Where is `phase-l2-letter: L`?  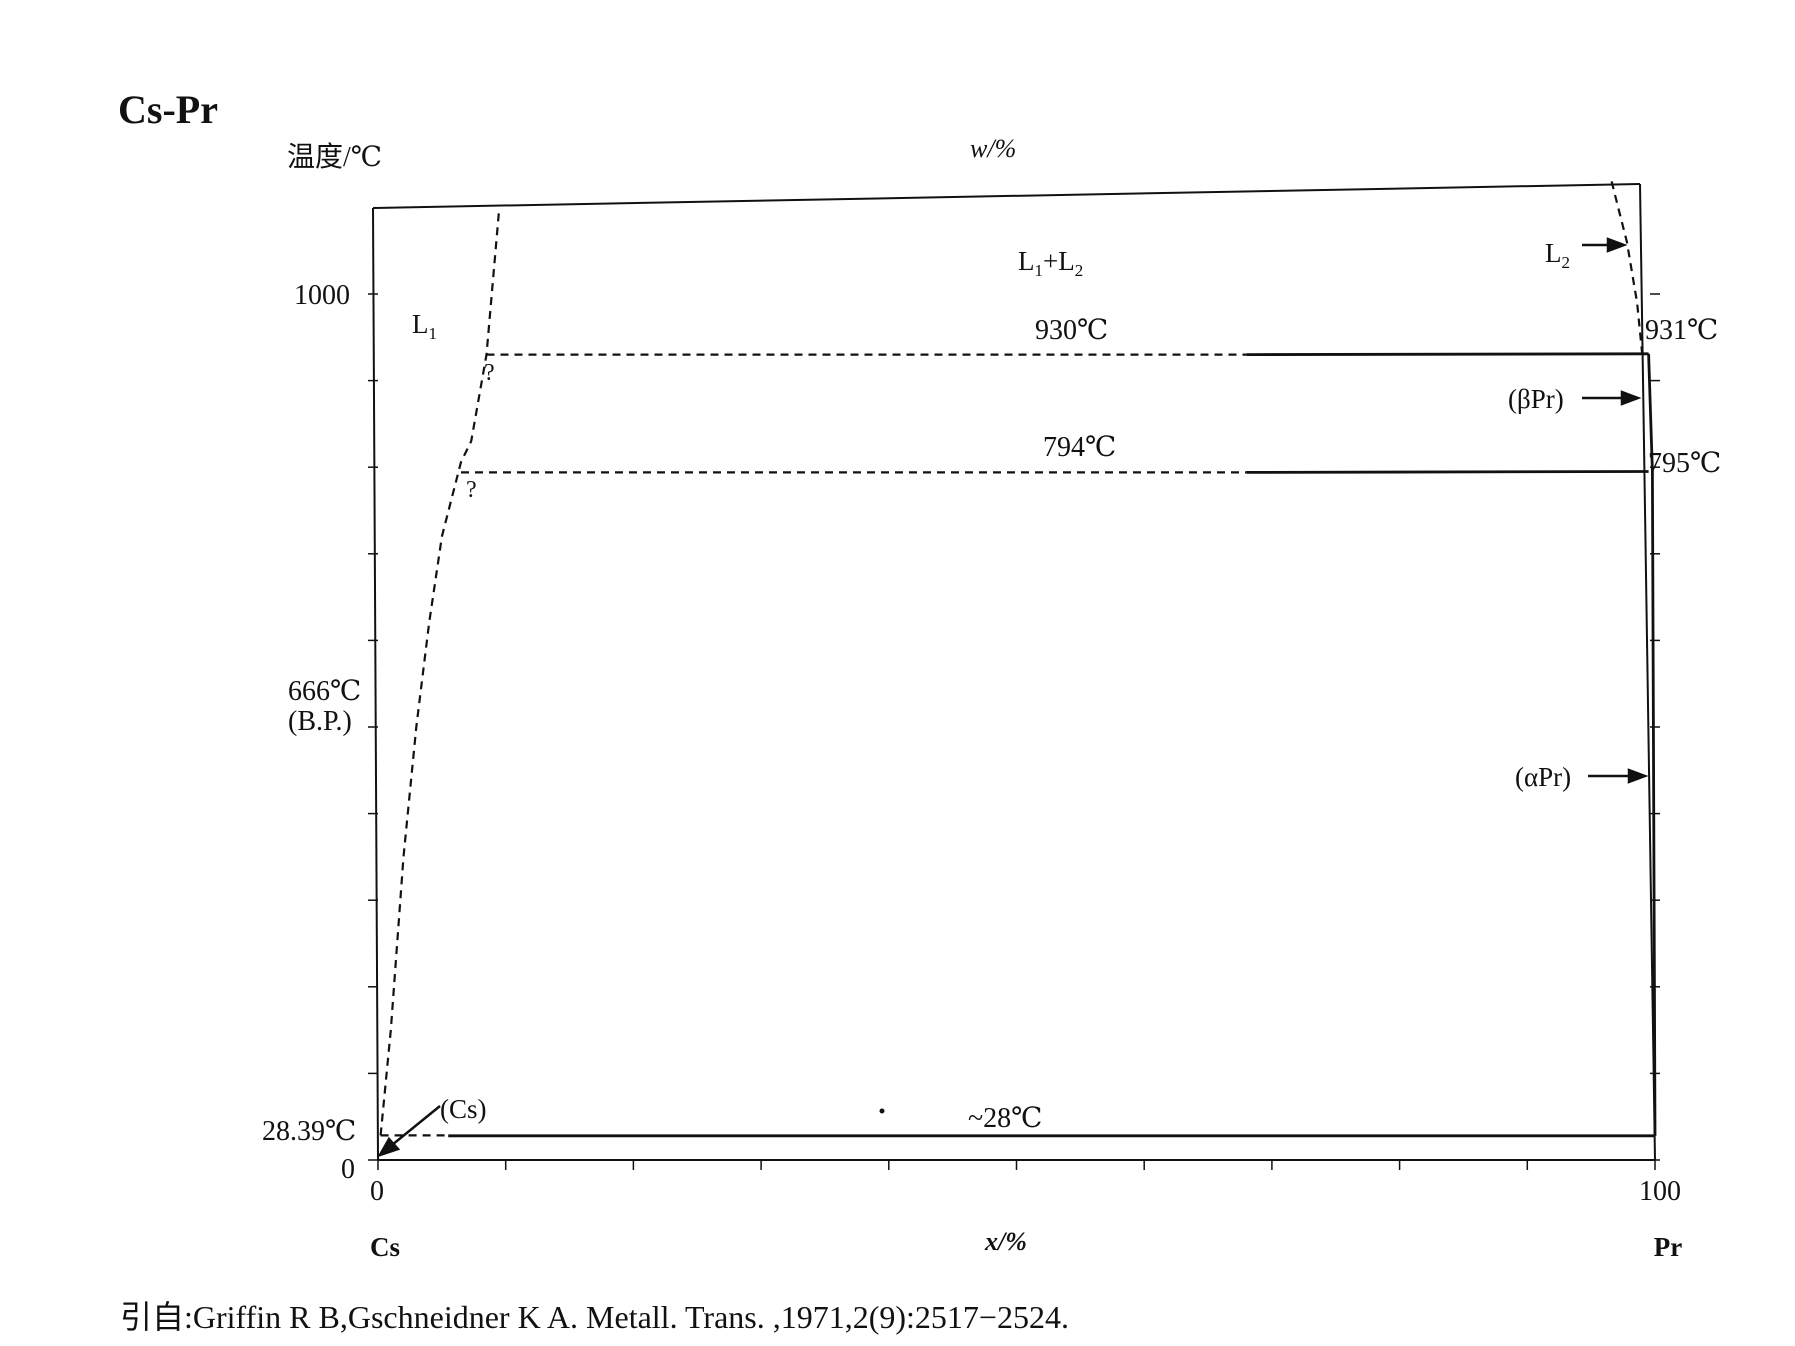
phase-l2-letter: L is located at coordinates (1553, 253).